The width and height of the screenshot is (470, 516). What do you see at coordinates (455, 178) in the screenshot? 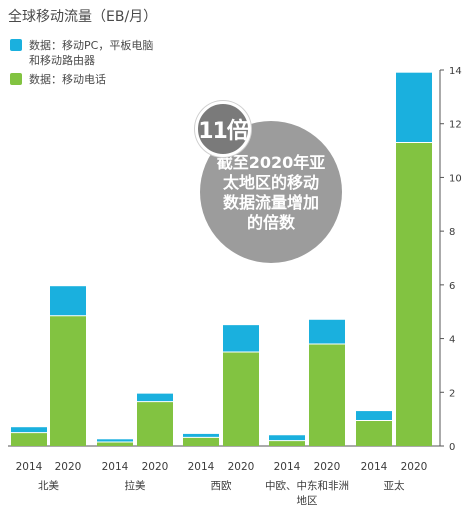
I see `y-tick-label: 10` at bounding box center [455, 178].